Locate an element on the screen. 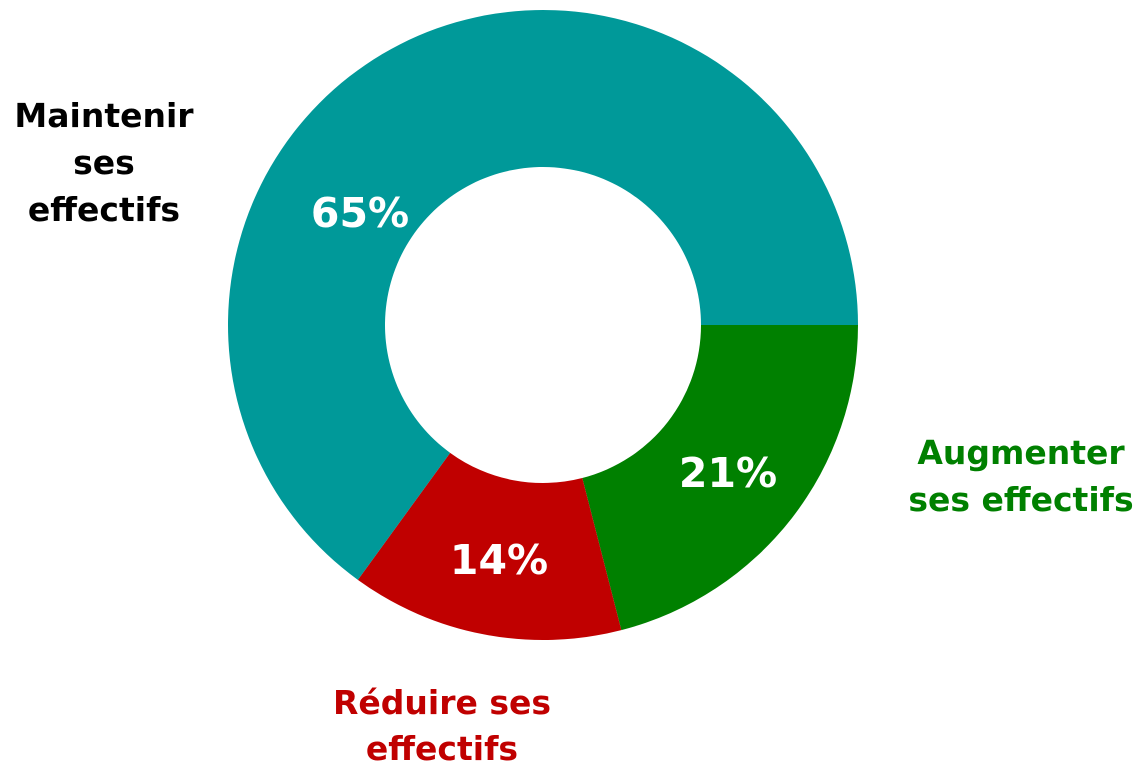 This screenshot has height=766, width=1139. category-label-line: ses is located at coordinates (104, 162).